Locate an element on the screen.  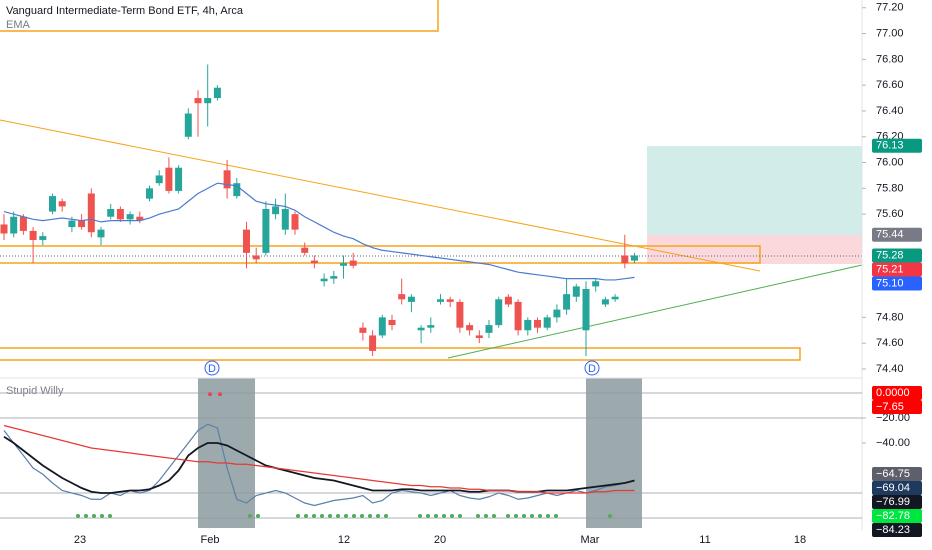
y-tick-label: 76.00 is located at coordinates (890, 162).